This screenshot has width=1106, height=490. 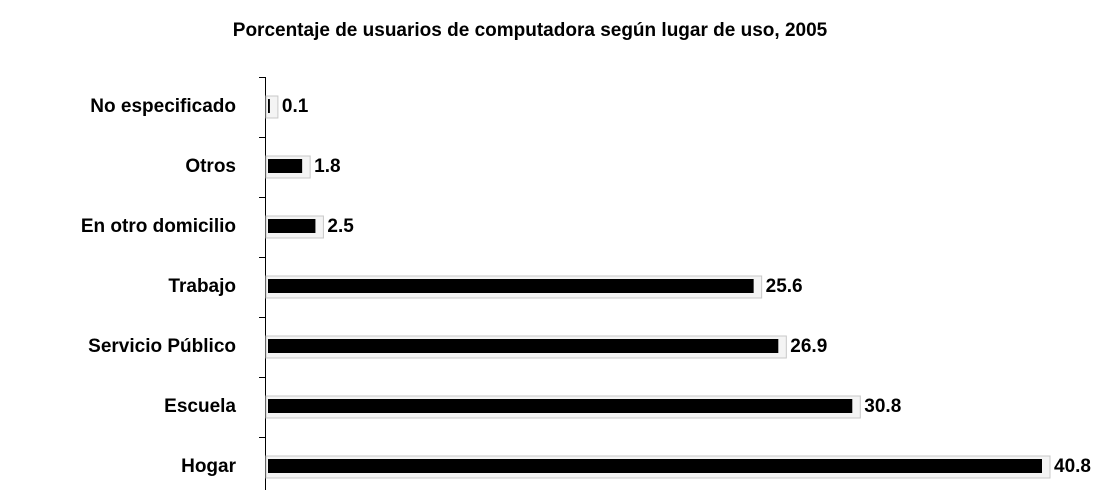 What do you see at coordinates (808, 346) in the screenshot?
I see `value-label: 26.9` at bounding box center [808, 346].